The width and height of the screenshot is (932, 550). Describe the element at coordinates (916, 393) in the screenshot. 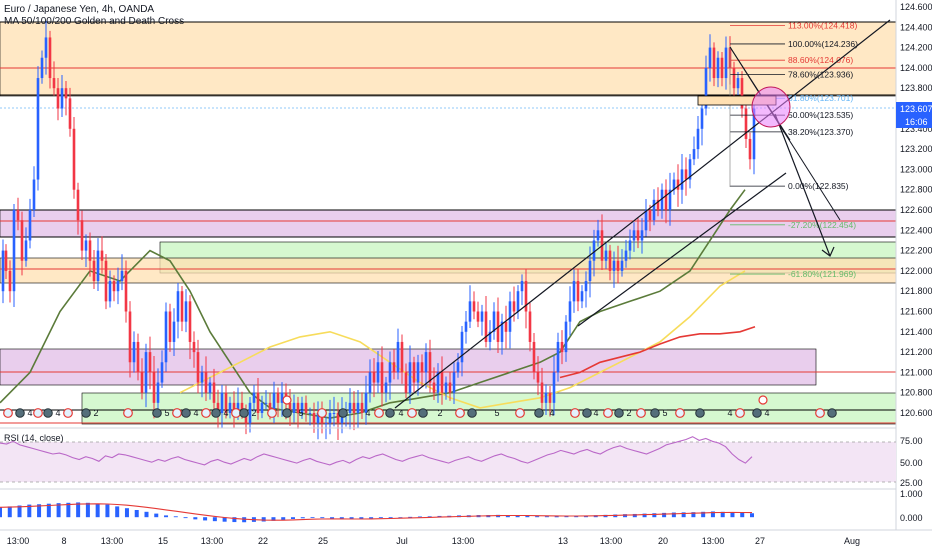

I see `price-tick: 120.800` at that location.